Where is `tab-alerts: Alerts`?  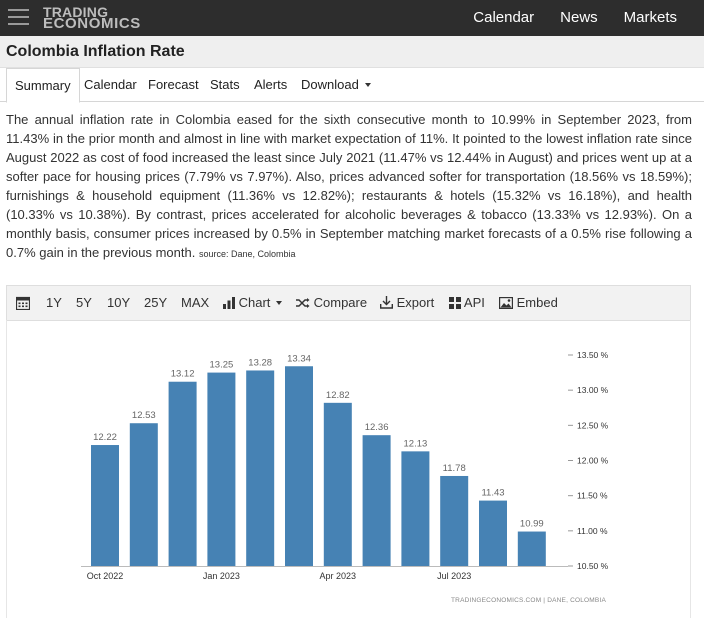 tab-alerts: Alerts is located at coordinates (271, 84).